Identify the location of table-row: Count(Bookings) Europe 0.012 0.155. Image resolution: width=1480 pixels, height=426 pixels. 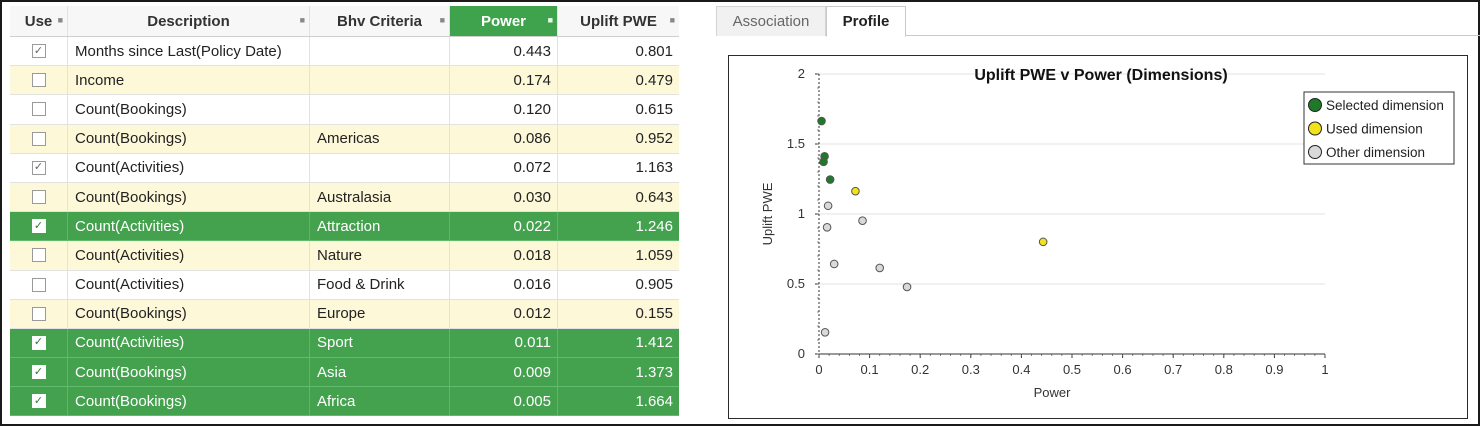
(344, 314).